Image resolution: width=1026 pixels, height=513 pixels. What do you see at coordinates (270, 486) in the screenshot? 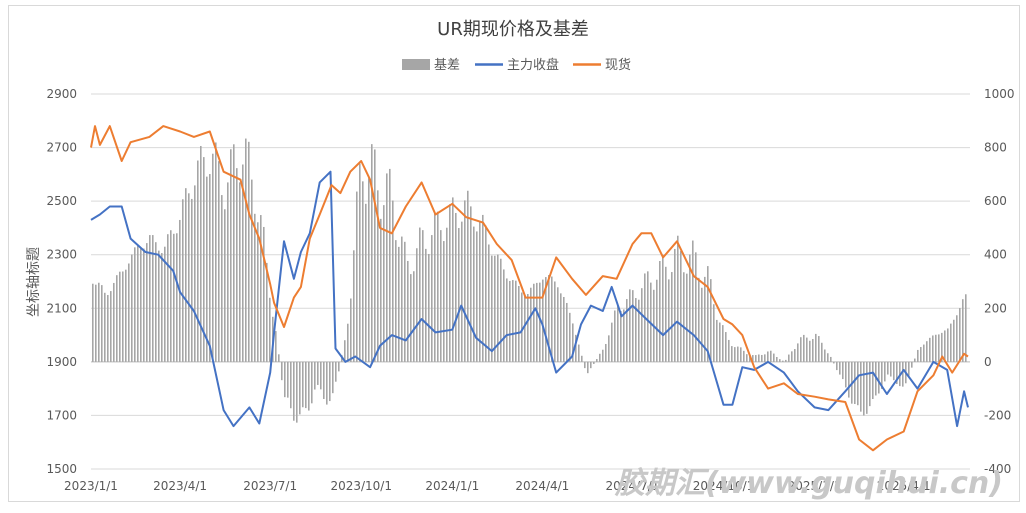
I see `x-tick: 2023/7/1` at bounding box center [270, 486].